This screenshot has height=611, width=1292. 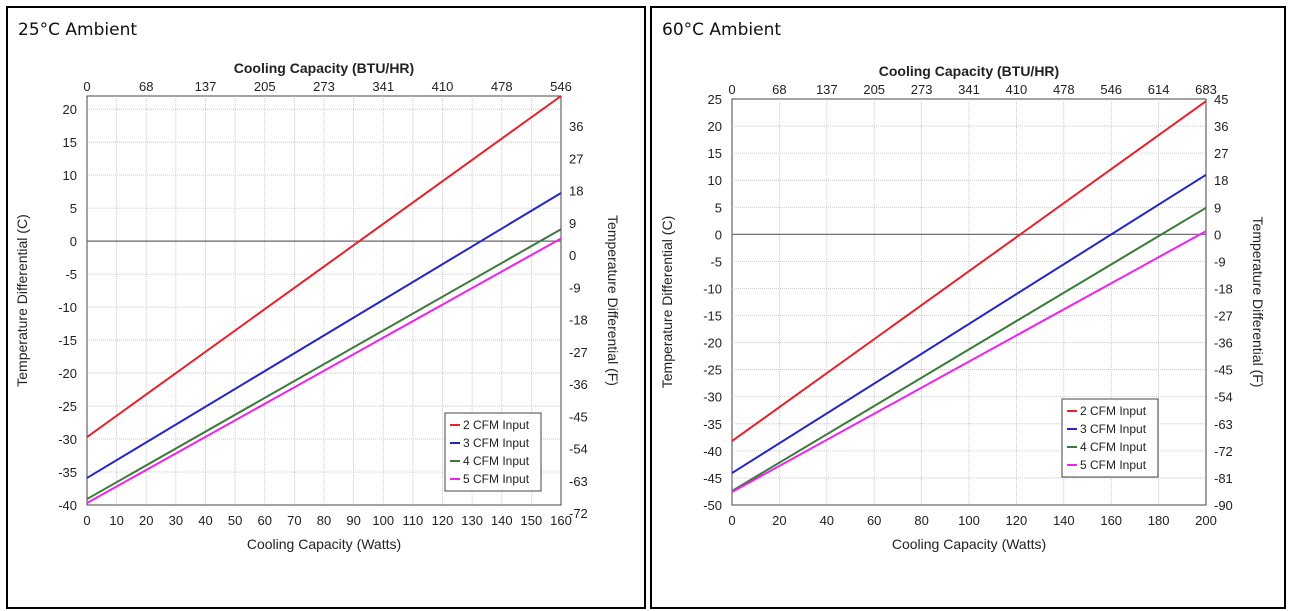 What do you see at coordinates (715, 180) in the screenshot?
I see `y-tick-label: 10` at bounding box center [715, 180].